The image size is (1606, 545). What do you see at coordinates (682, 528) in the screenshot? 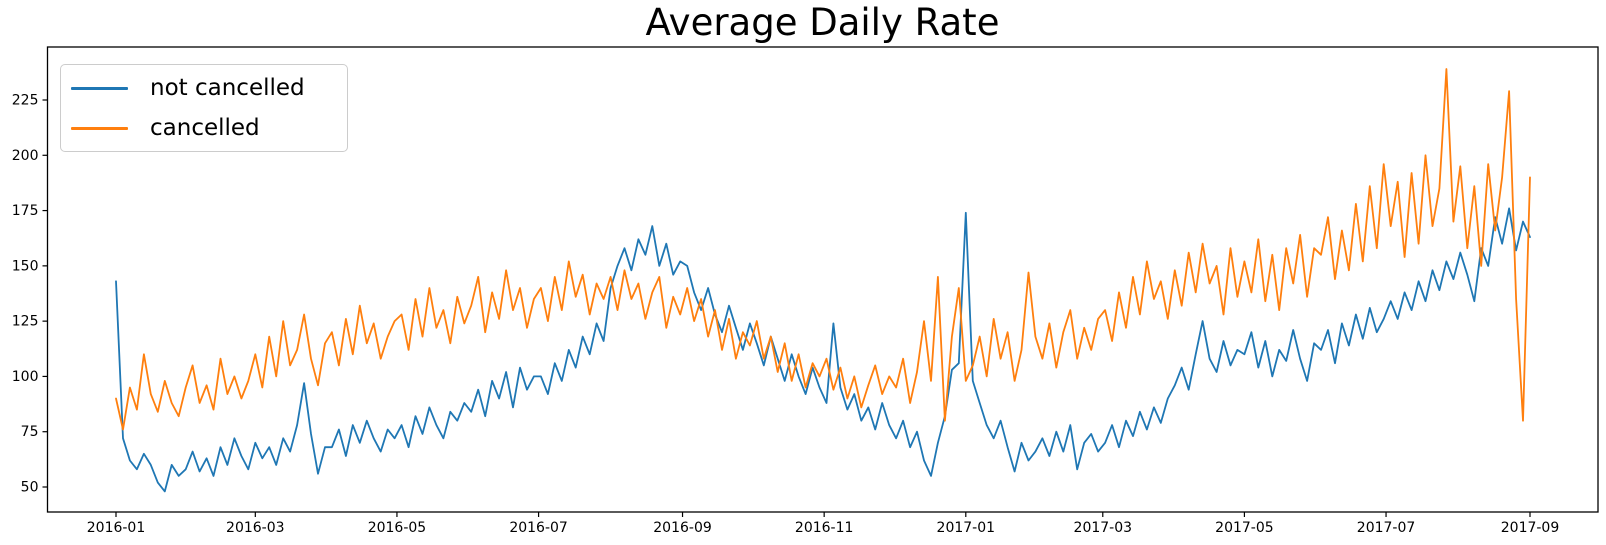
I see `x-tick-label: 2016-09` at bounding box center [682, 528].